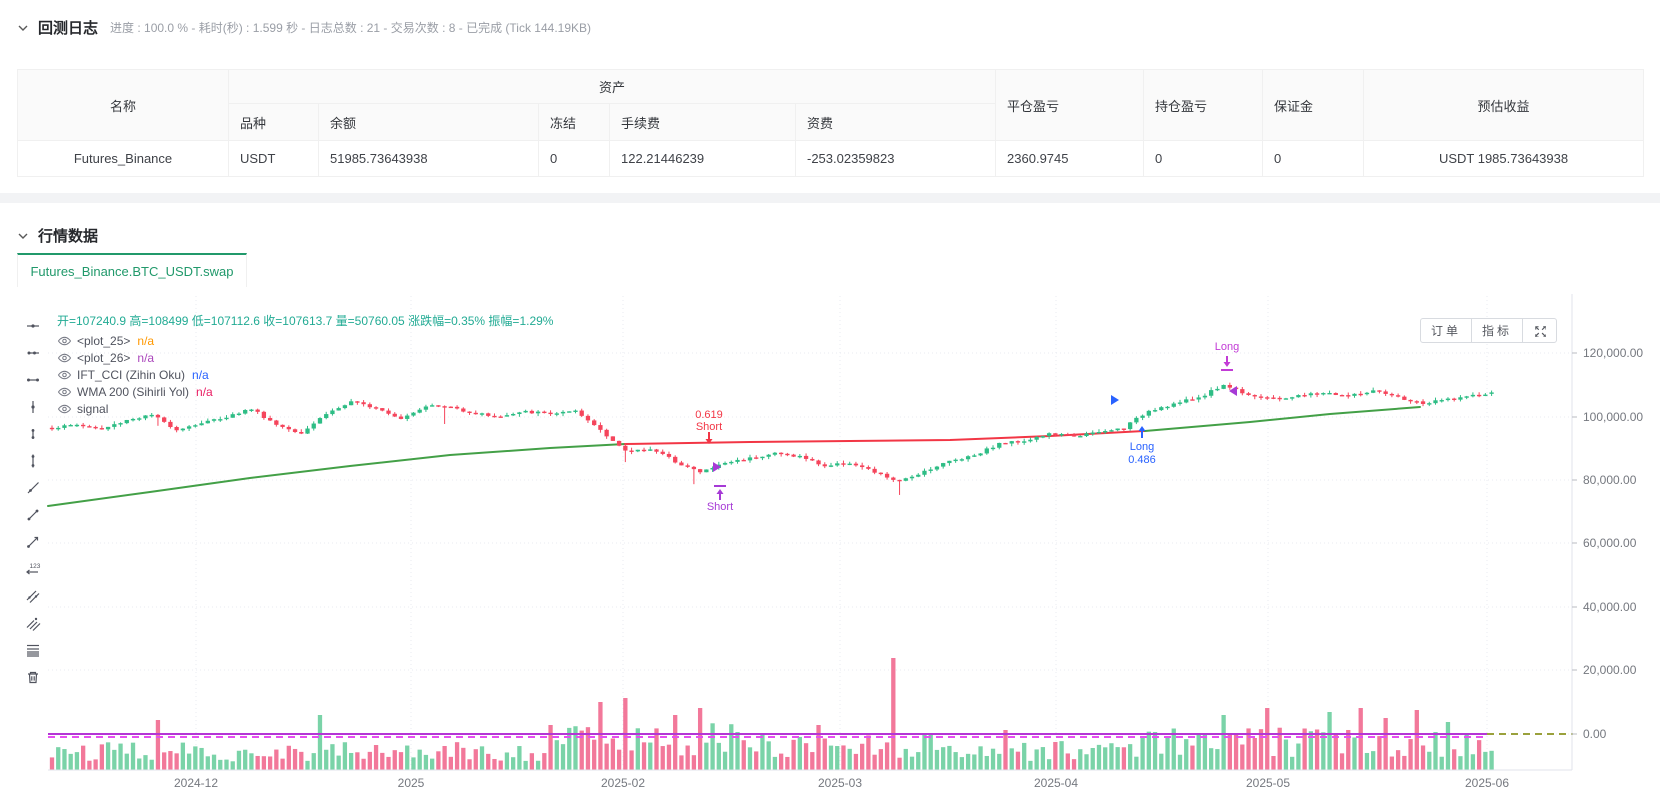 This screenshot has width=1660, height=811. Describe the element at coordinates (104, 357) in the screenshot. I see `indicator-label: <plot_26>` at that location.